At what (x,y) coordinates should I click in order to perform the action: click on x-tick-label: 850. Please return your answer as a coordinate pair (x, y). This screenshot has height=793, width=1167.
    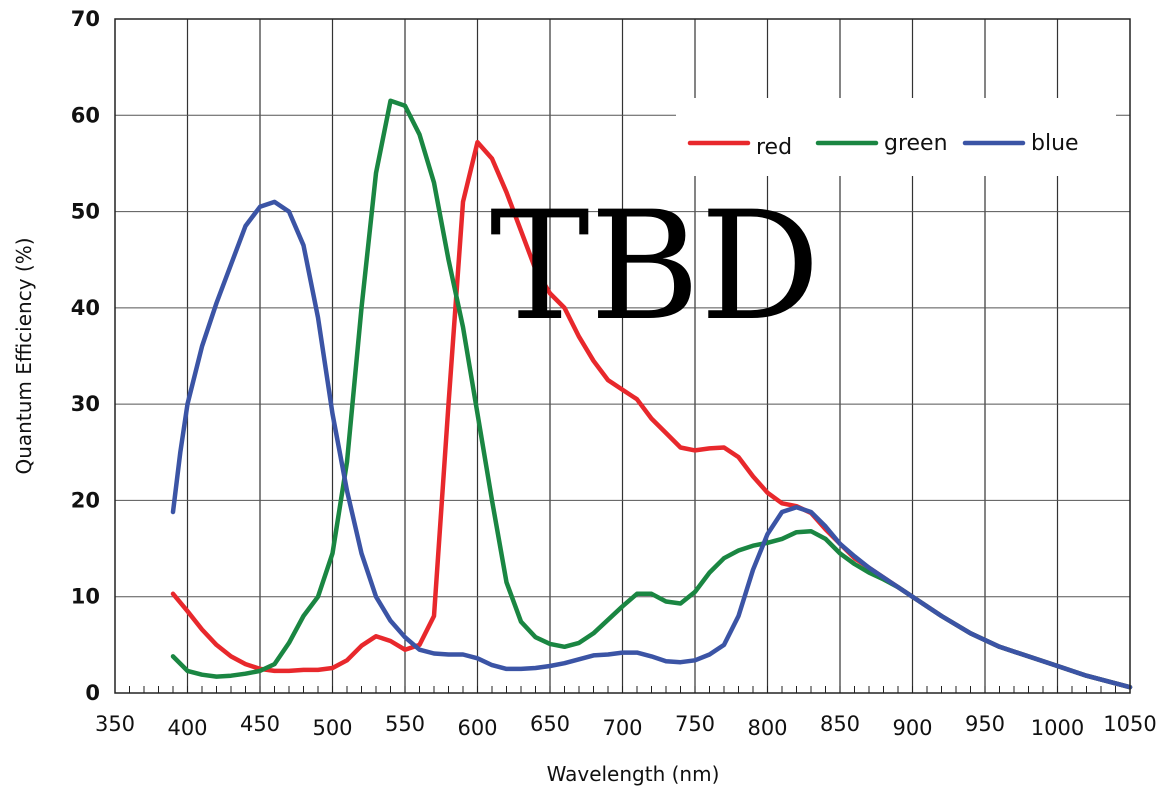
    Looking at the image, I should click on (840, 724).